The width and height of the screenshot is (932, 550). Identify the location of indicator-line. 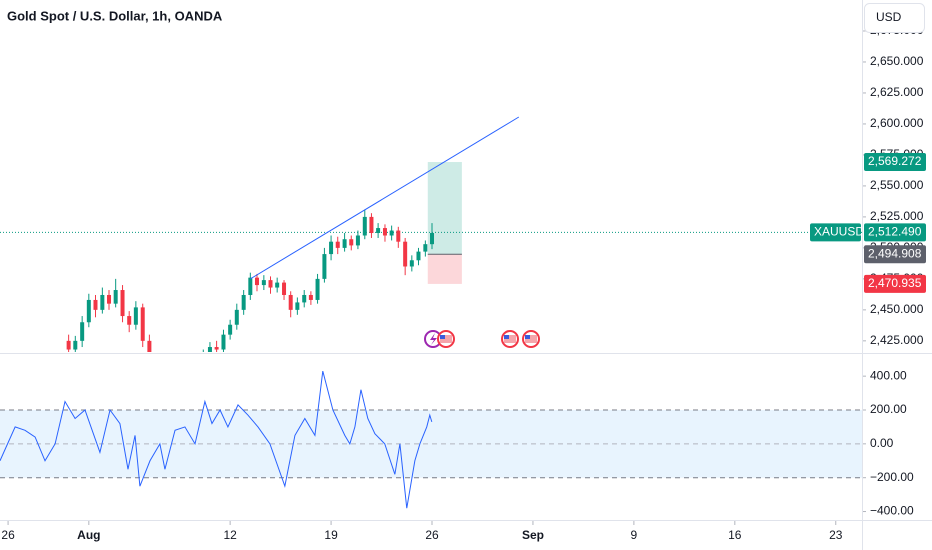
(216, 439).